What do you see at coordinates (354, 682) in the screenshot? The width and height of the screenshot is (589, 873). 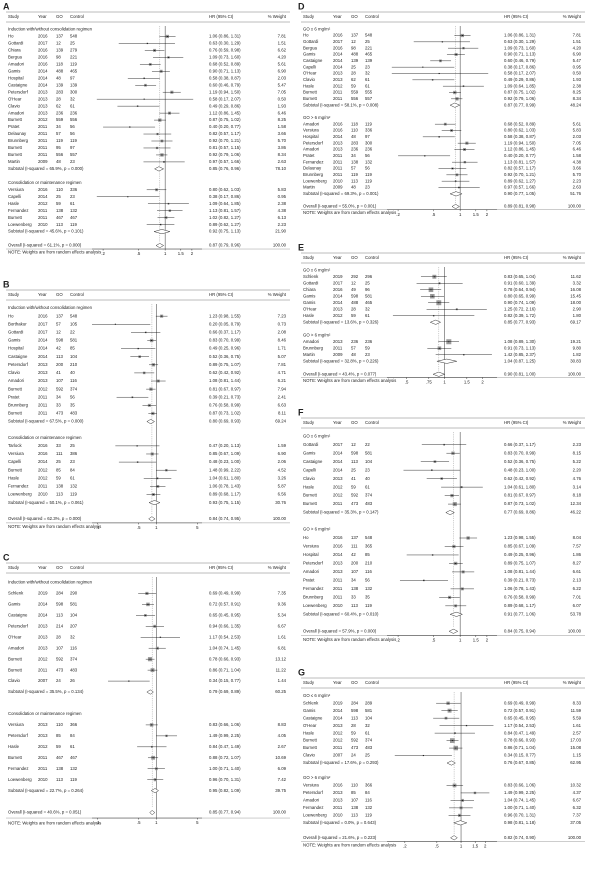 I see `column-header: GO` at bounding box center [354, 682].